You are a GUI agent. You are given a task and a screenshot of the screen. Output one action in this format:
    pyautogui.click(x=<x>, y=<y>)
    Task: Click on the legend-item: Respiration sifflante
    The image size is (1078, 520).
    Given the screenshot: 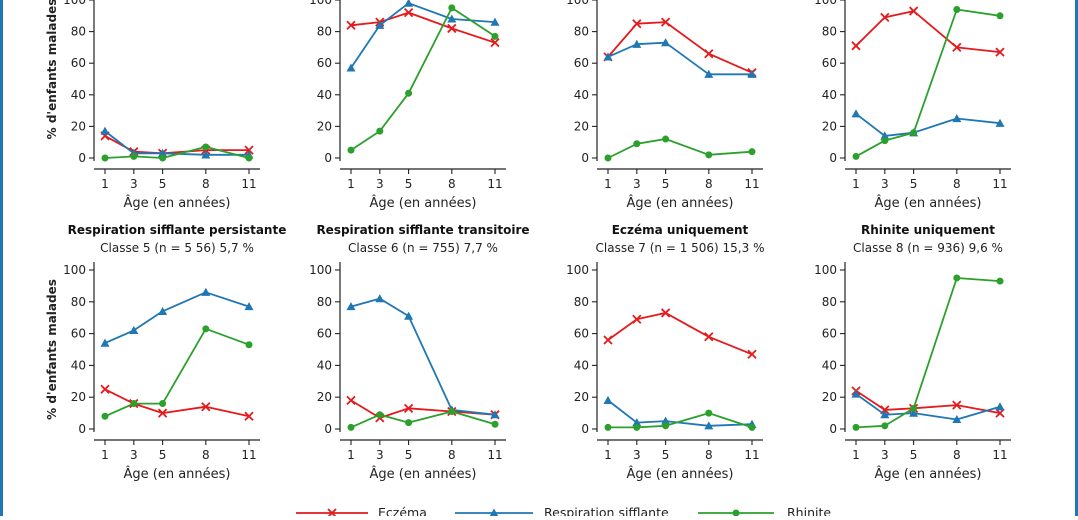 What is the action you would take?
    pyautogui.click(x=562, y=512)
    